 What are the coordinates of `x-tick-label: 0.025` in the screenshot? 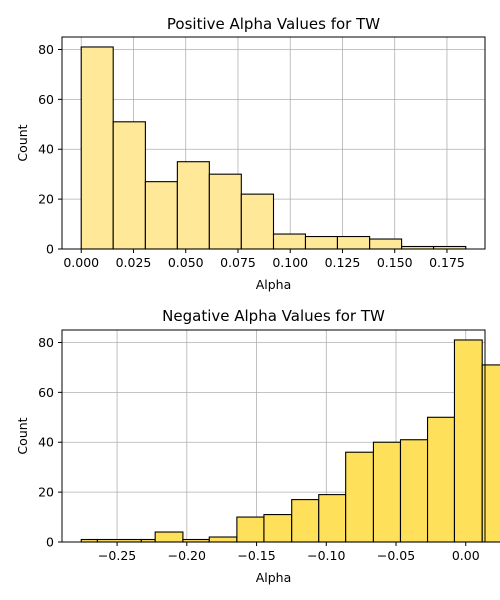 It's located at (134, 262).